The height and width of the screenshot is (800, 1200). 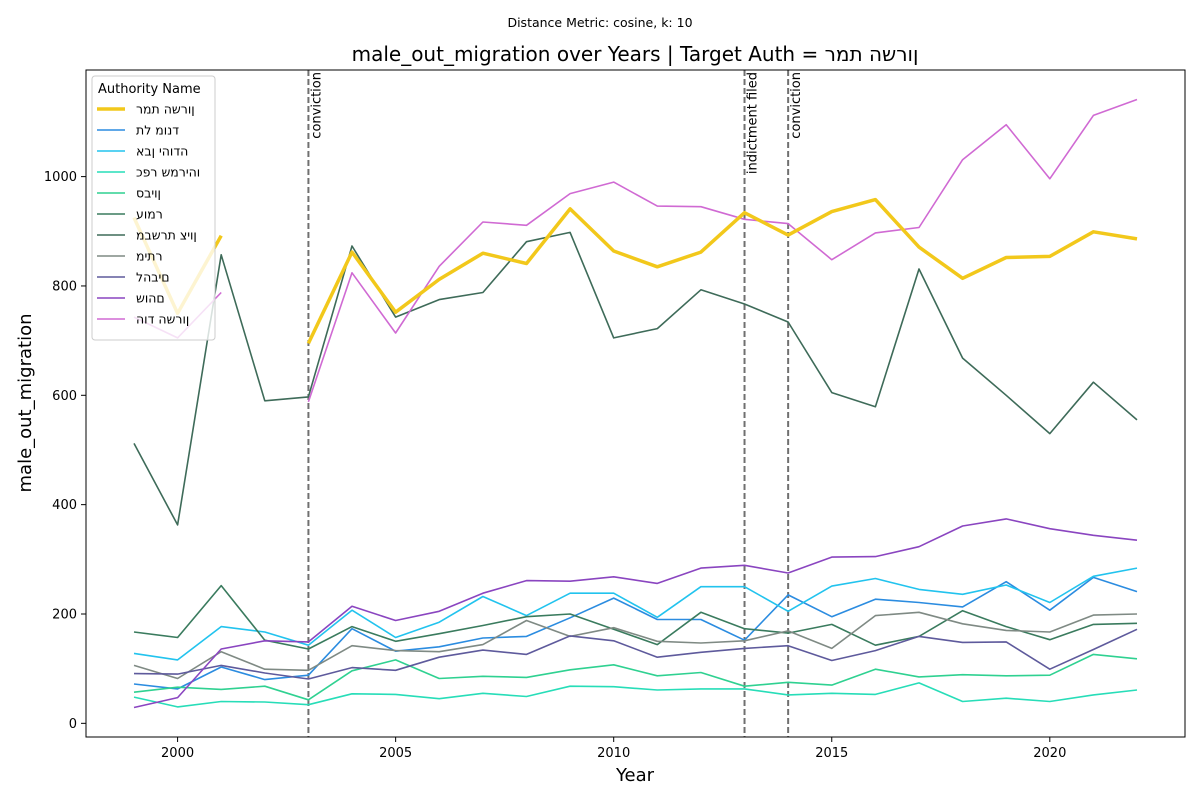 What do you see at coordinates (64, 286) in the screenshot?
I see `y-tick-label: 800` at bounding box center [64, 286].